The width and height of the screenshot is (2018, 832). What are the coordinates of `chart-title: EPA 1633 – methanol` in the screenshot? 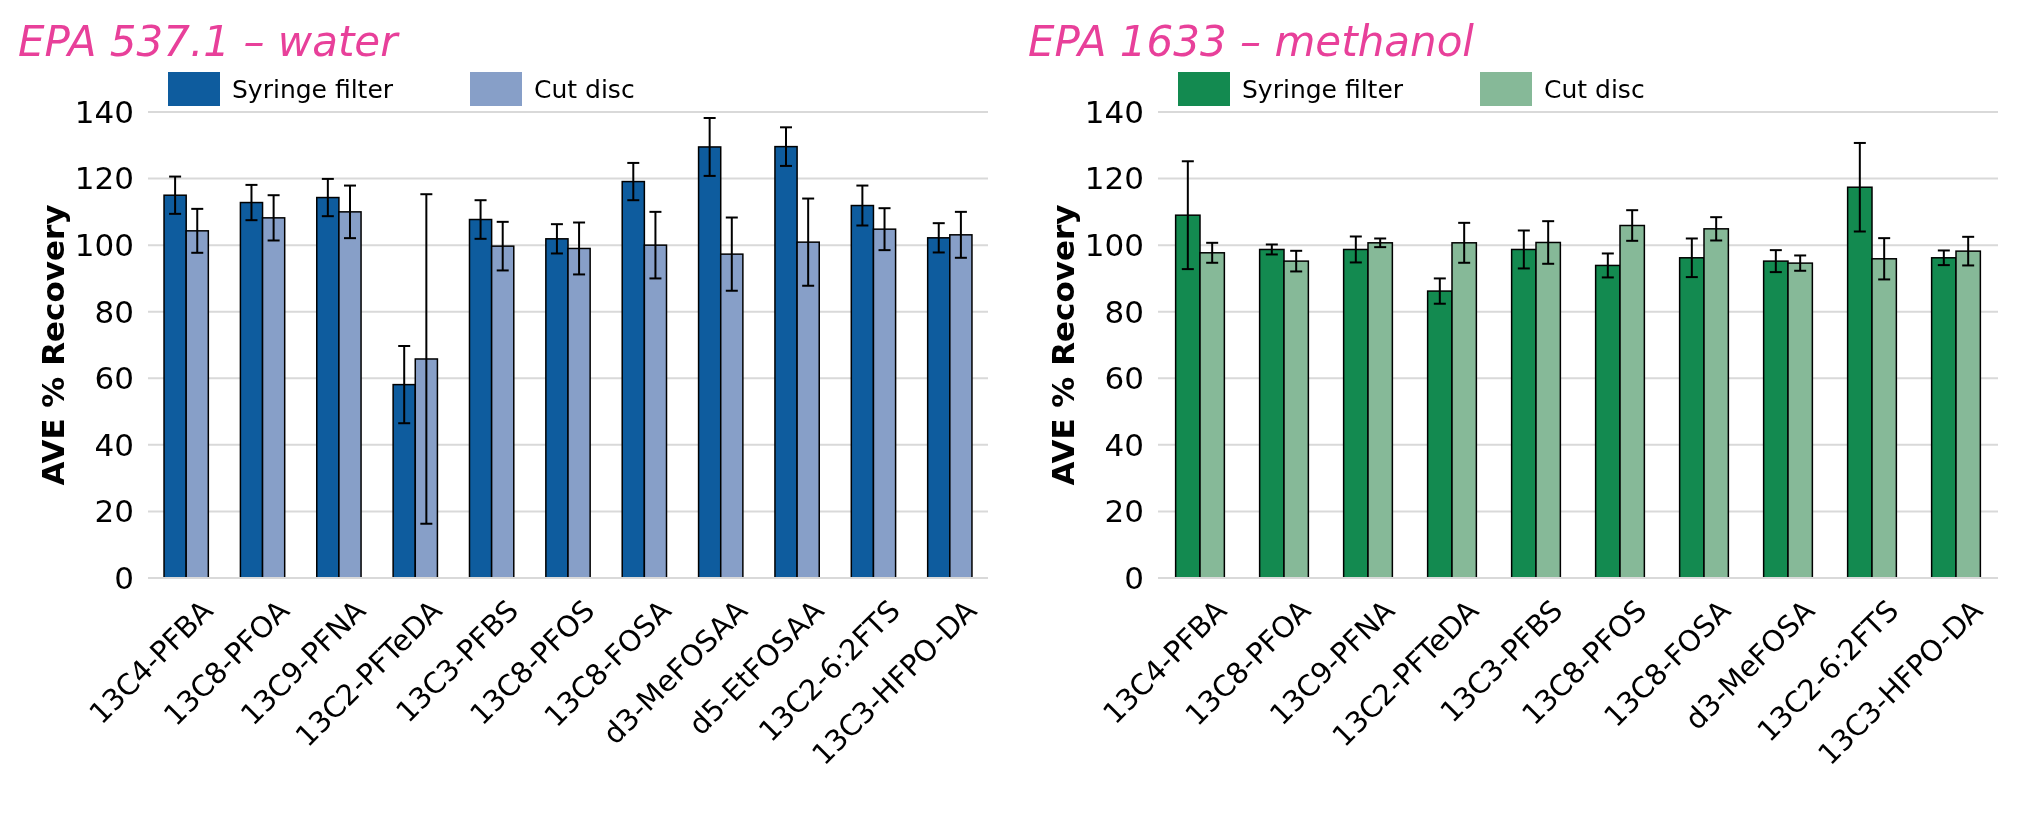 It's located at (1251, 41).